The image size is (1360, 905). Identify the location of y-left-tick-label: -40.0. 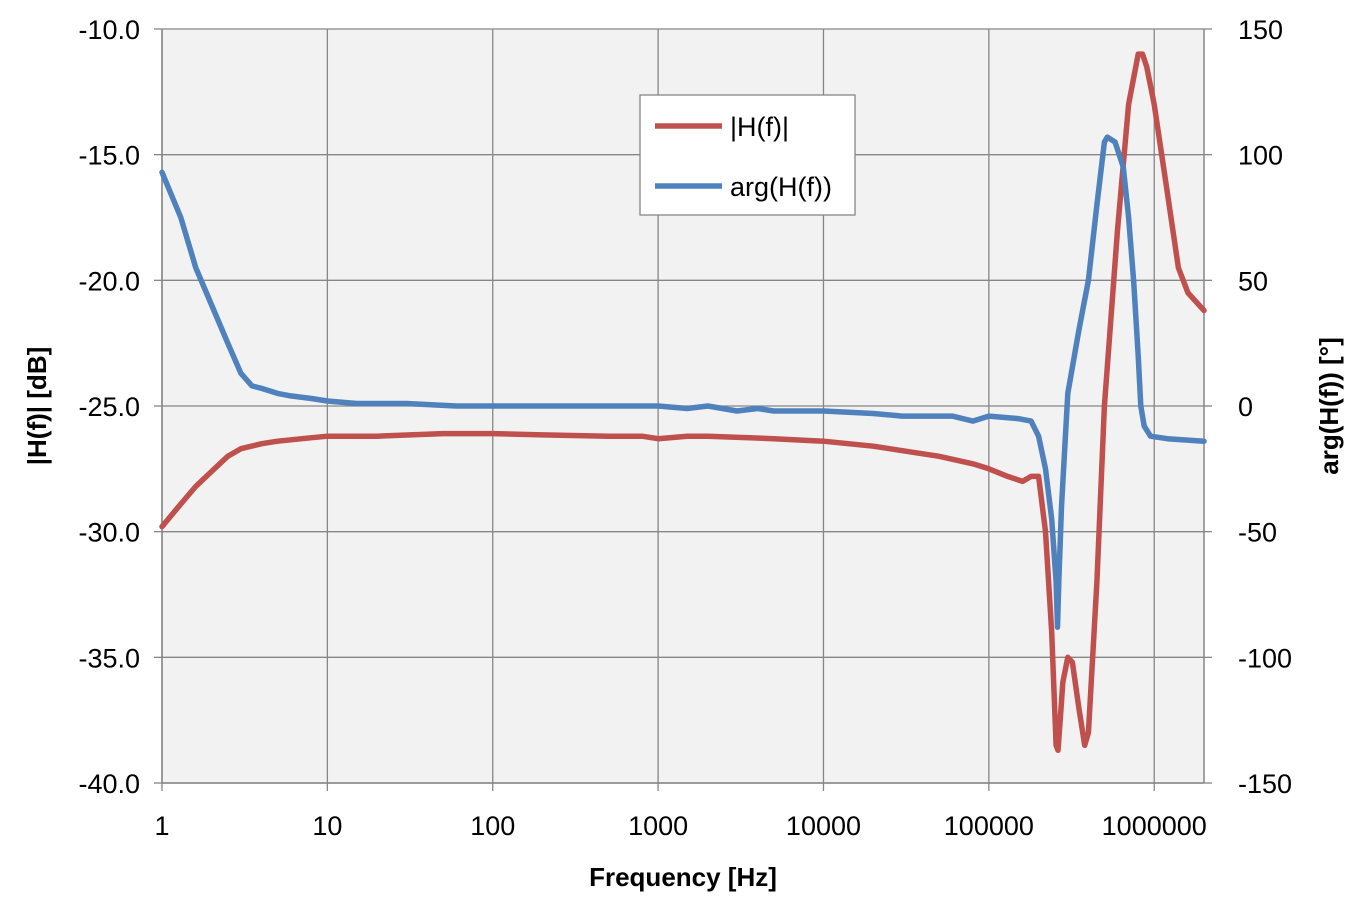
(109, 784).